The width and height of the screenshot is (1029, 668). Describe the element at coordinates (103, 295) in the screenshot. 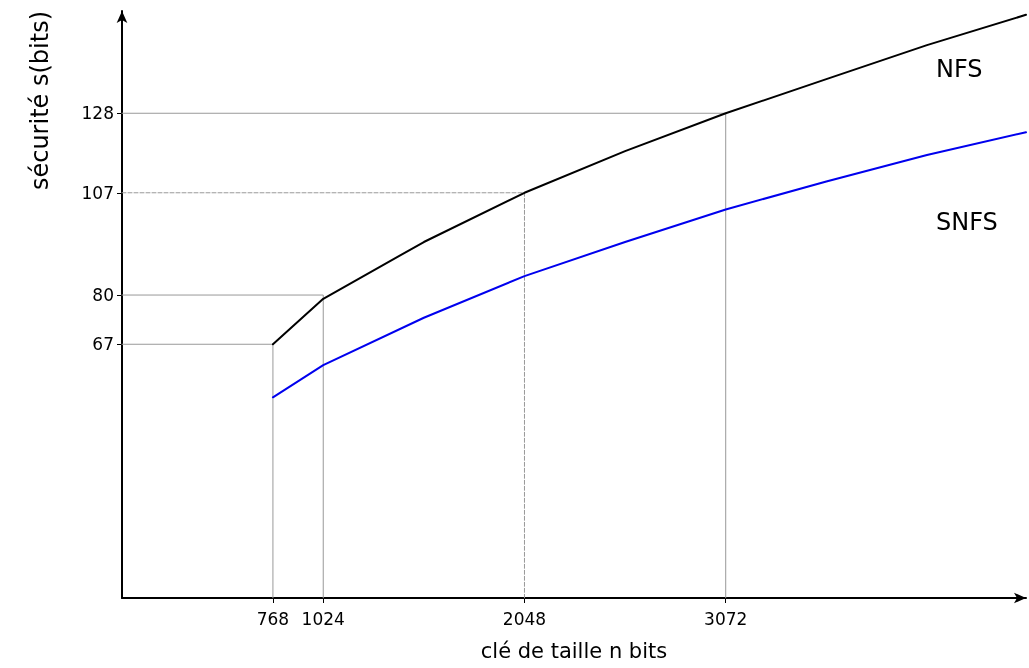

I see `y-tick-label: 80` at that location.